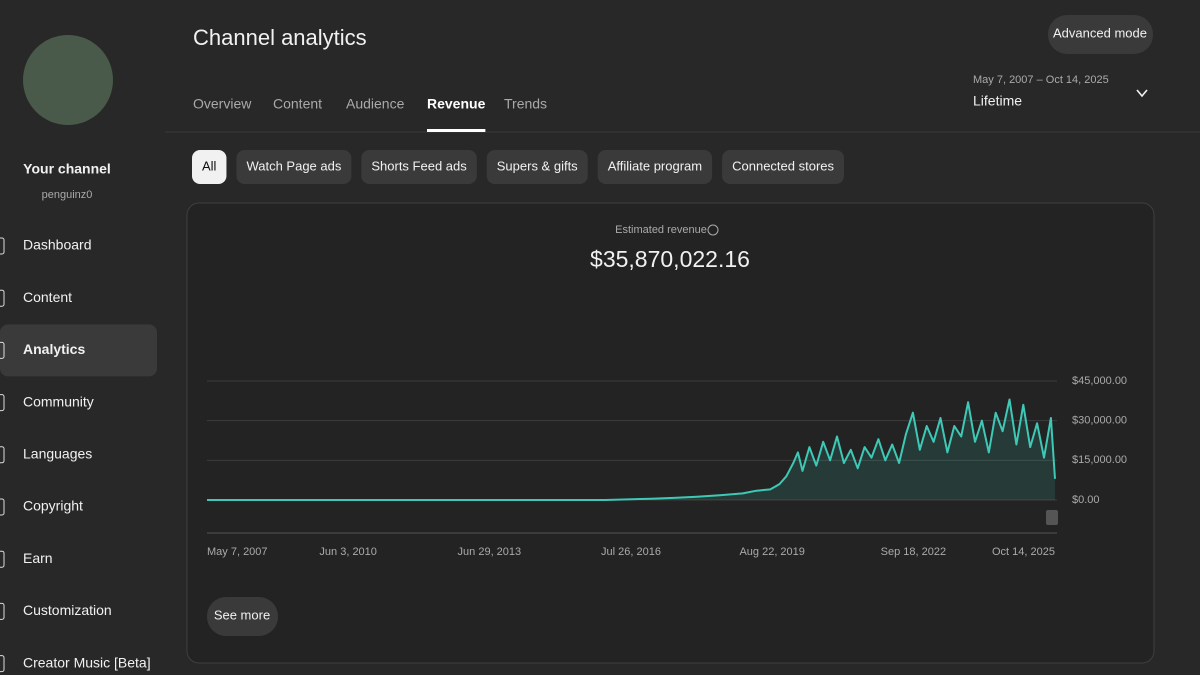  What do you see at coordinates (67, 169) in the screenshot?
I see `channel-label: Your channel` at bounding box center [67, 169].